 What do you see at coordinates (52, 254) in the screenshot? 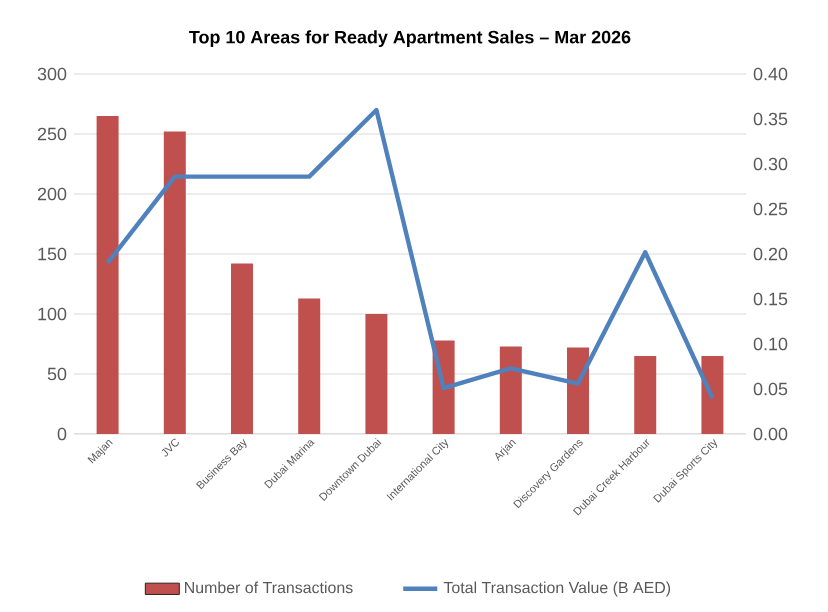
I see `y-tick-label: 150` at bounding box center [52, 254].